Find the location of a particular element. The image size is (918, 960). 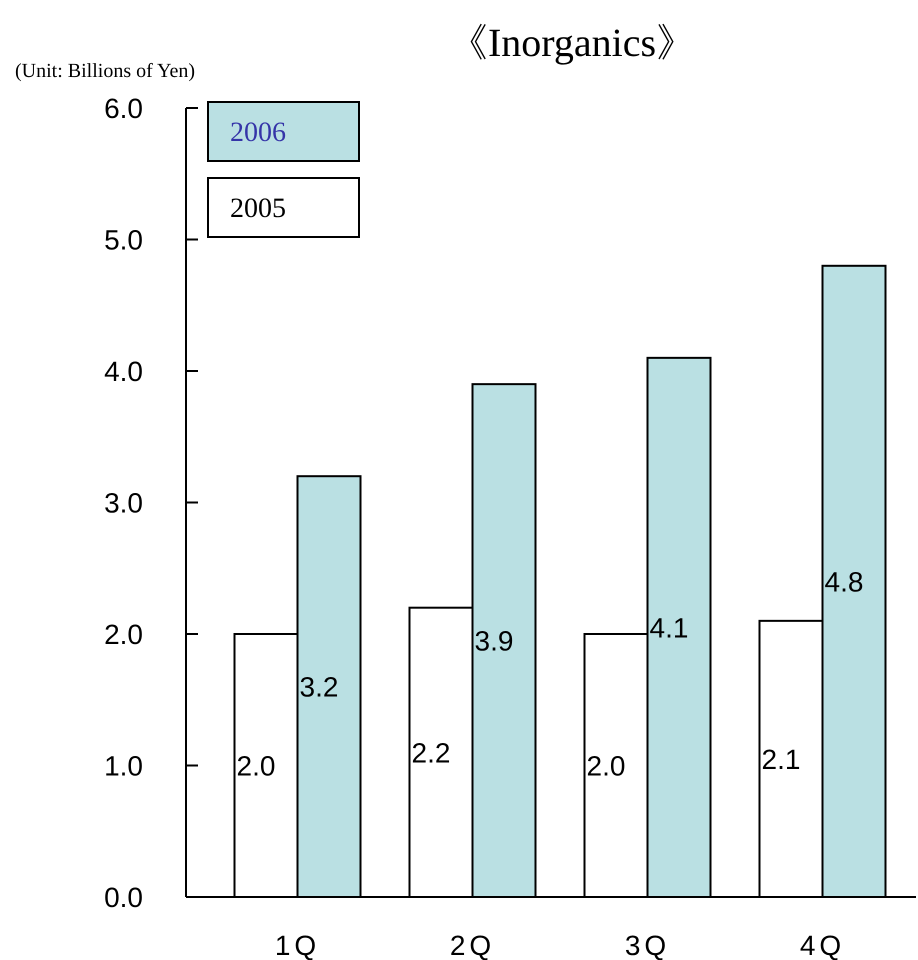

tick-label: 6.0 is located at coordinates (123, 108).